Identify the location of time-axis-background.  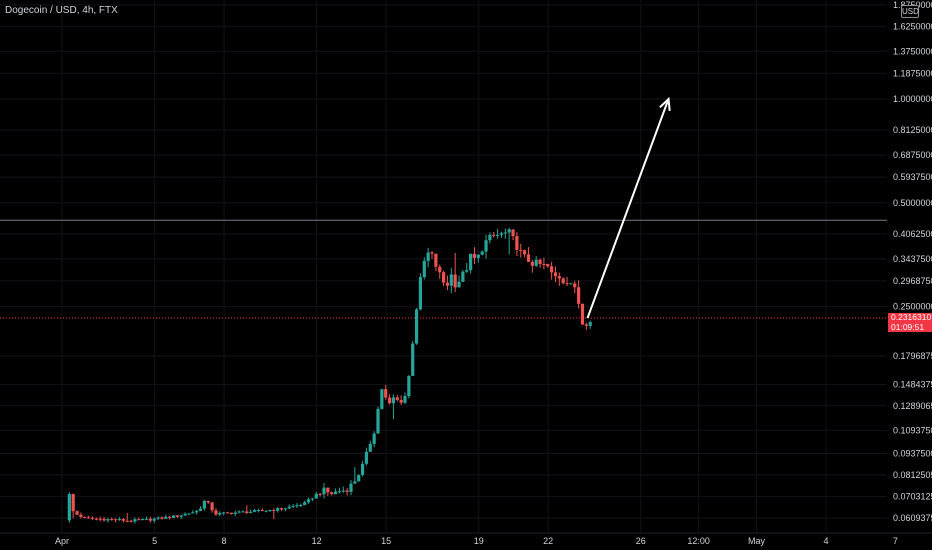
(466, 541).